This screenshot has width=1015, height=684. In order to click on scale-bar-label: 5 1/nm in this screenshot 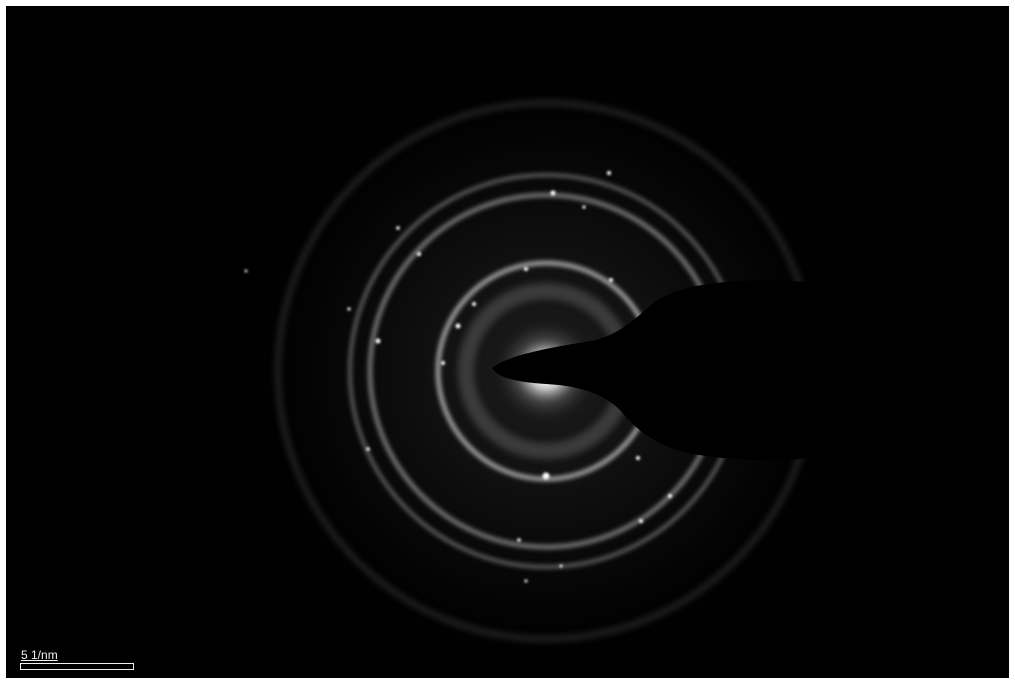, I will do `click(39, 655)`.